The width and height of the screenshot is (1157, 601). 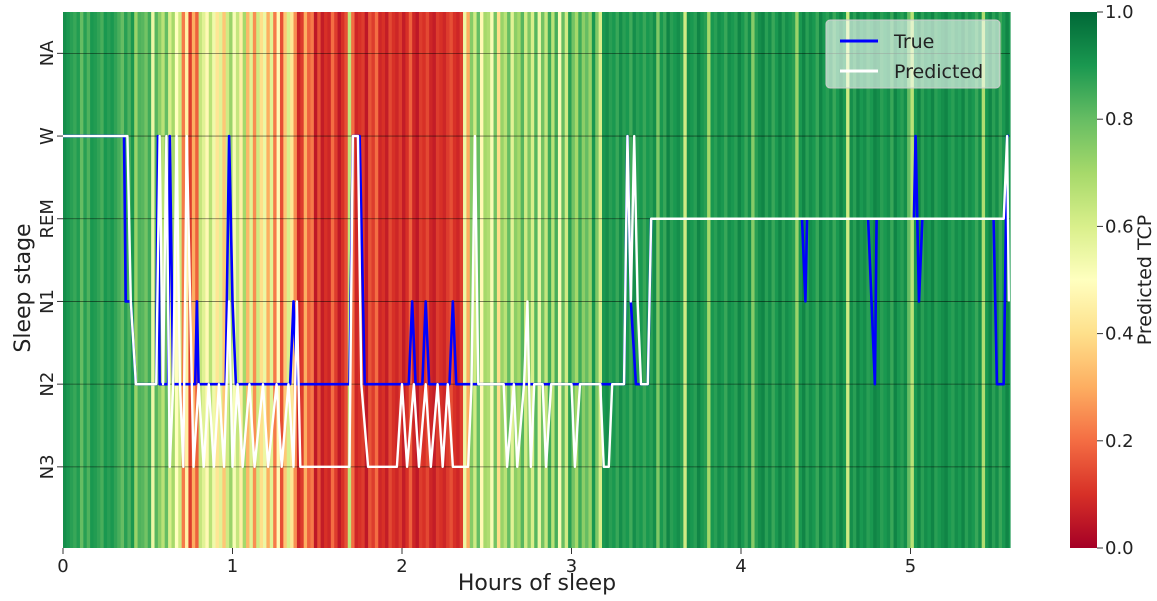 What do you see at coordinates (47, 53) in the screenshot?
I see `y-tick-label: NA` at bounding box center [47, 53].